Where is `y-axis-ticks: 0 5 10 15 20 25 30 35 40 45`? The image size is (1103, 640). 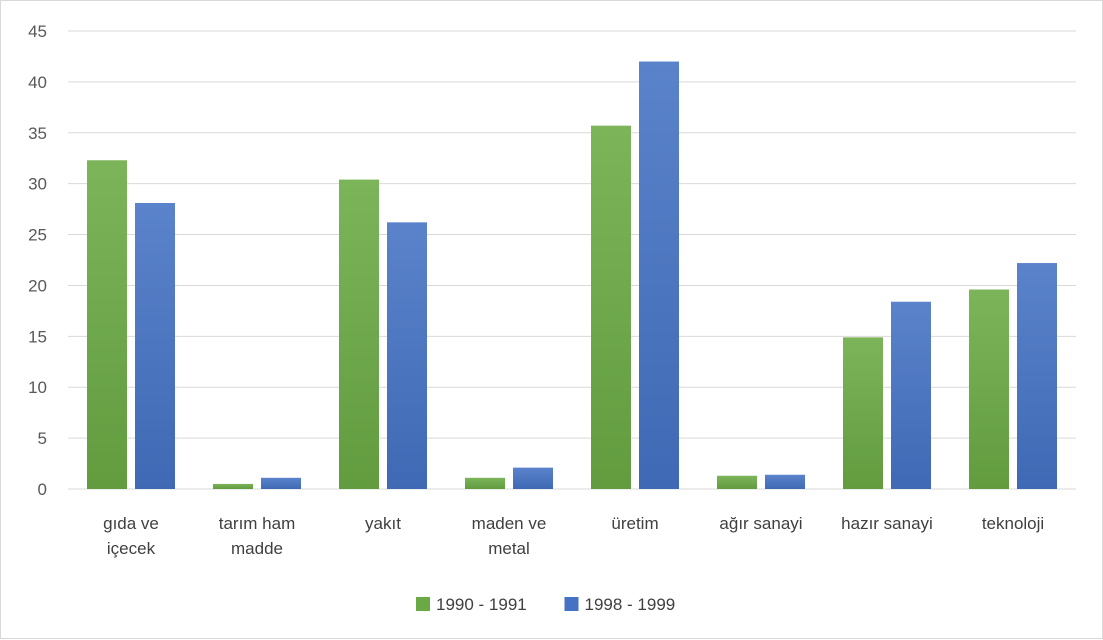
y-axis-ticks: 0 5 10 15 20 25 30 35 40 45 is located at coordinates (37, 260).